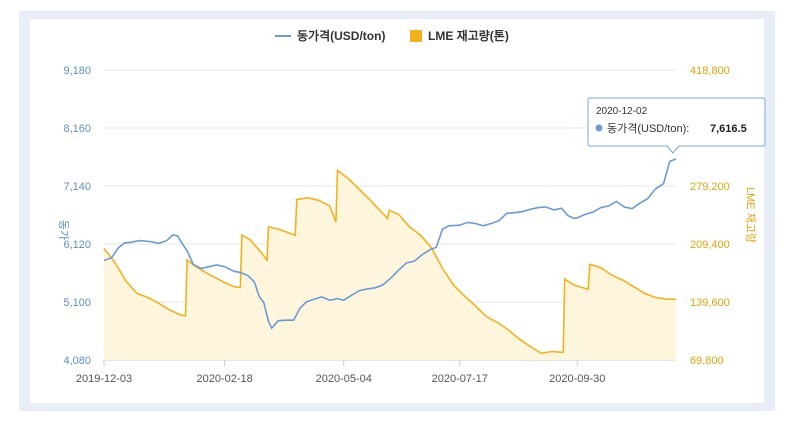 The height and width of the screenshot is (431, 792). What do you see at coordinates (77, 216) in the screenshot?
I see `left-axis-ticks: 4,080 5,100 6,120 7,140 8,160 9,180` at bounding box center [77, 216].